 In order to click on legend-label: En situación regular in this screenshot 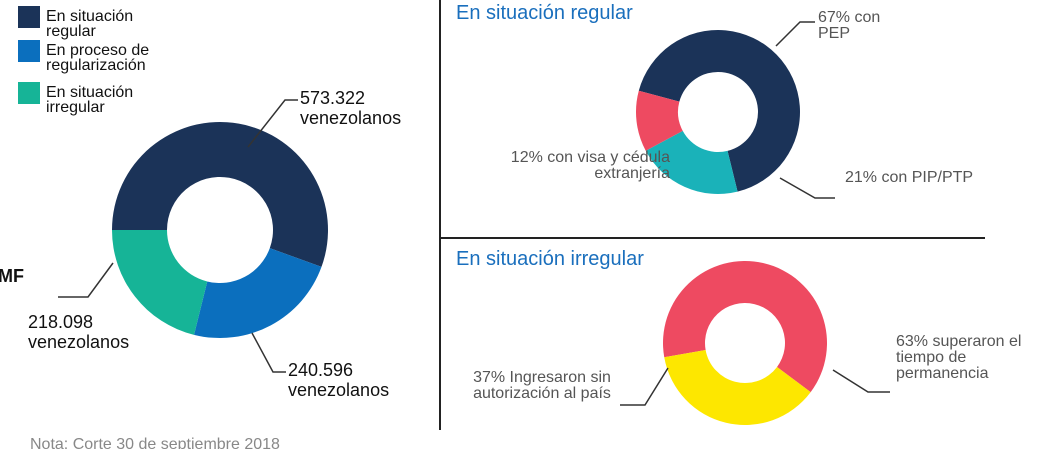, I will do `click(90, 24)`.